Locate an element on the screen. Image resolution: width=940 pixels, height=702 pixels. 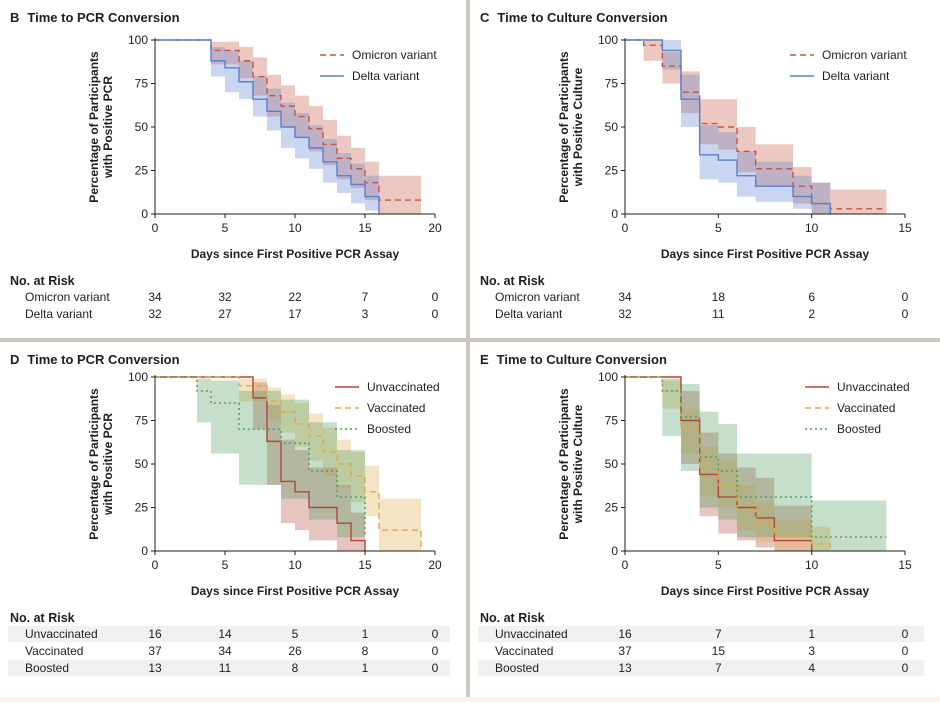
legend-label-vaccinated: Vaccinated is located at coordinates (866, 408).